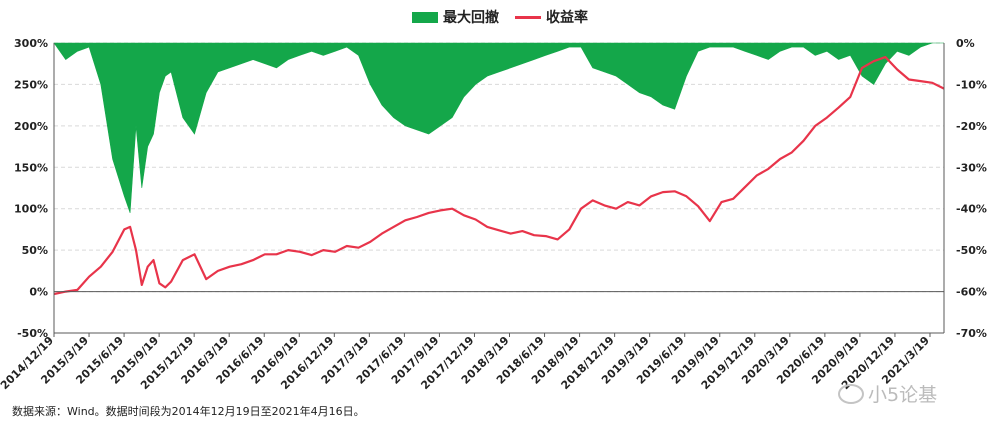 The width and height of the screenshot is (1000, 433). Describe the element at coordinates (971, 250) in the screenshot. I see `right-axis-tick-label: -50%` at that location.